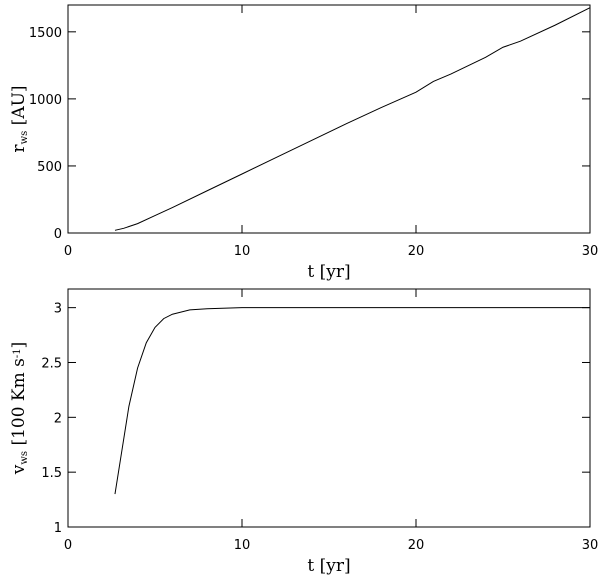  What do you see at coordinates (19, 107) in the screenshot?
I see `y-axis-label-part: [AU]` at bounding box center [19, 107].